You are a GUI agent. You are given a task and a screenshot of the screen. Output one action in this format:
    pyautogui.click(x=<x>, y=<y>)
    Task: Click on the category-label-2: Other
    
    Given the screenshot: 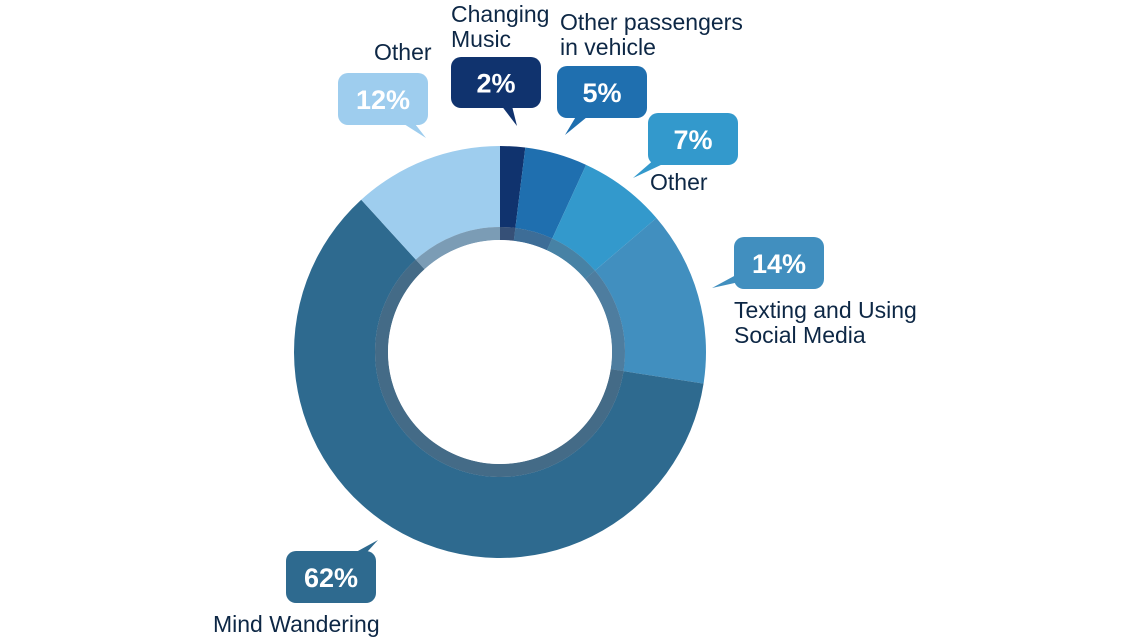 What is the action you would take?
    pyautogui.click(x=679, y=182)
    